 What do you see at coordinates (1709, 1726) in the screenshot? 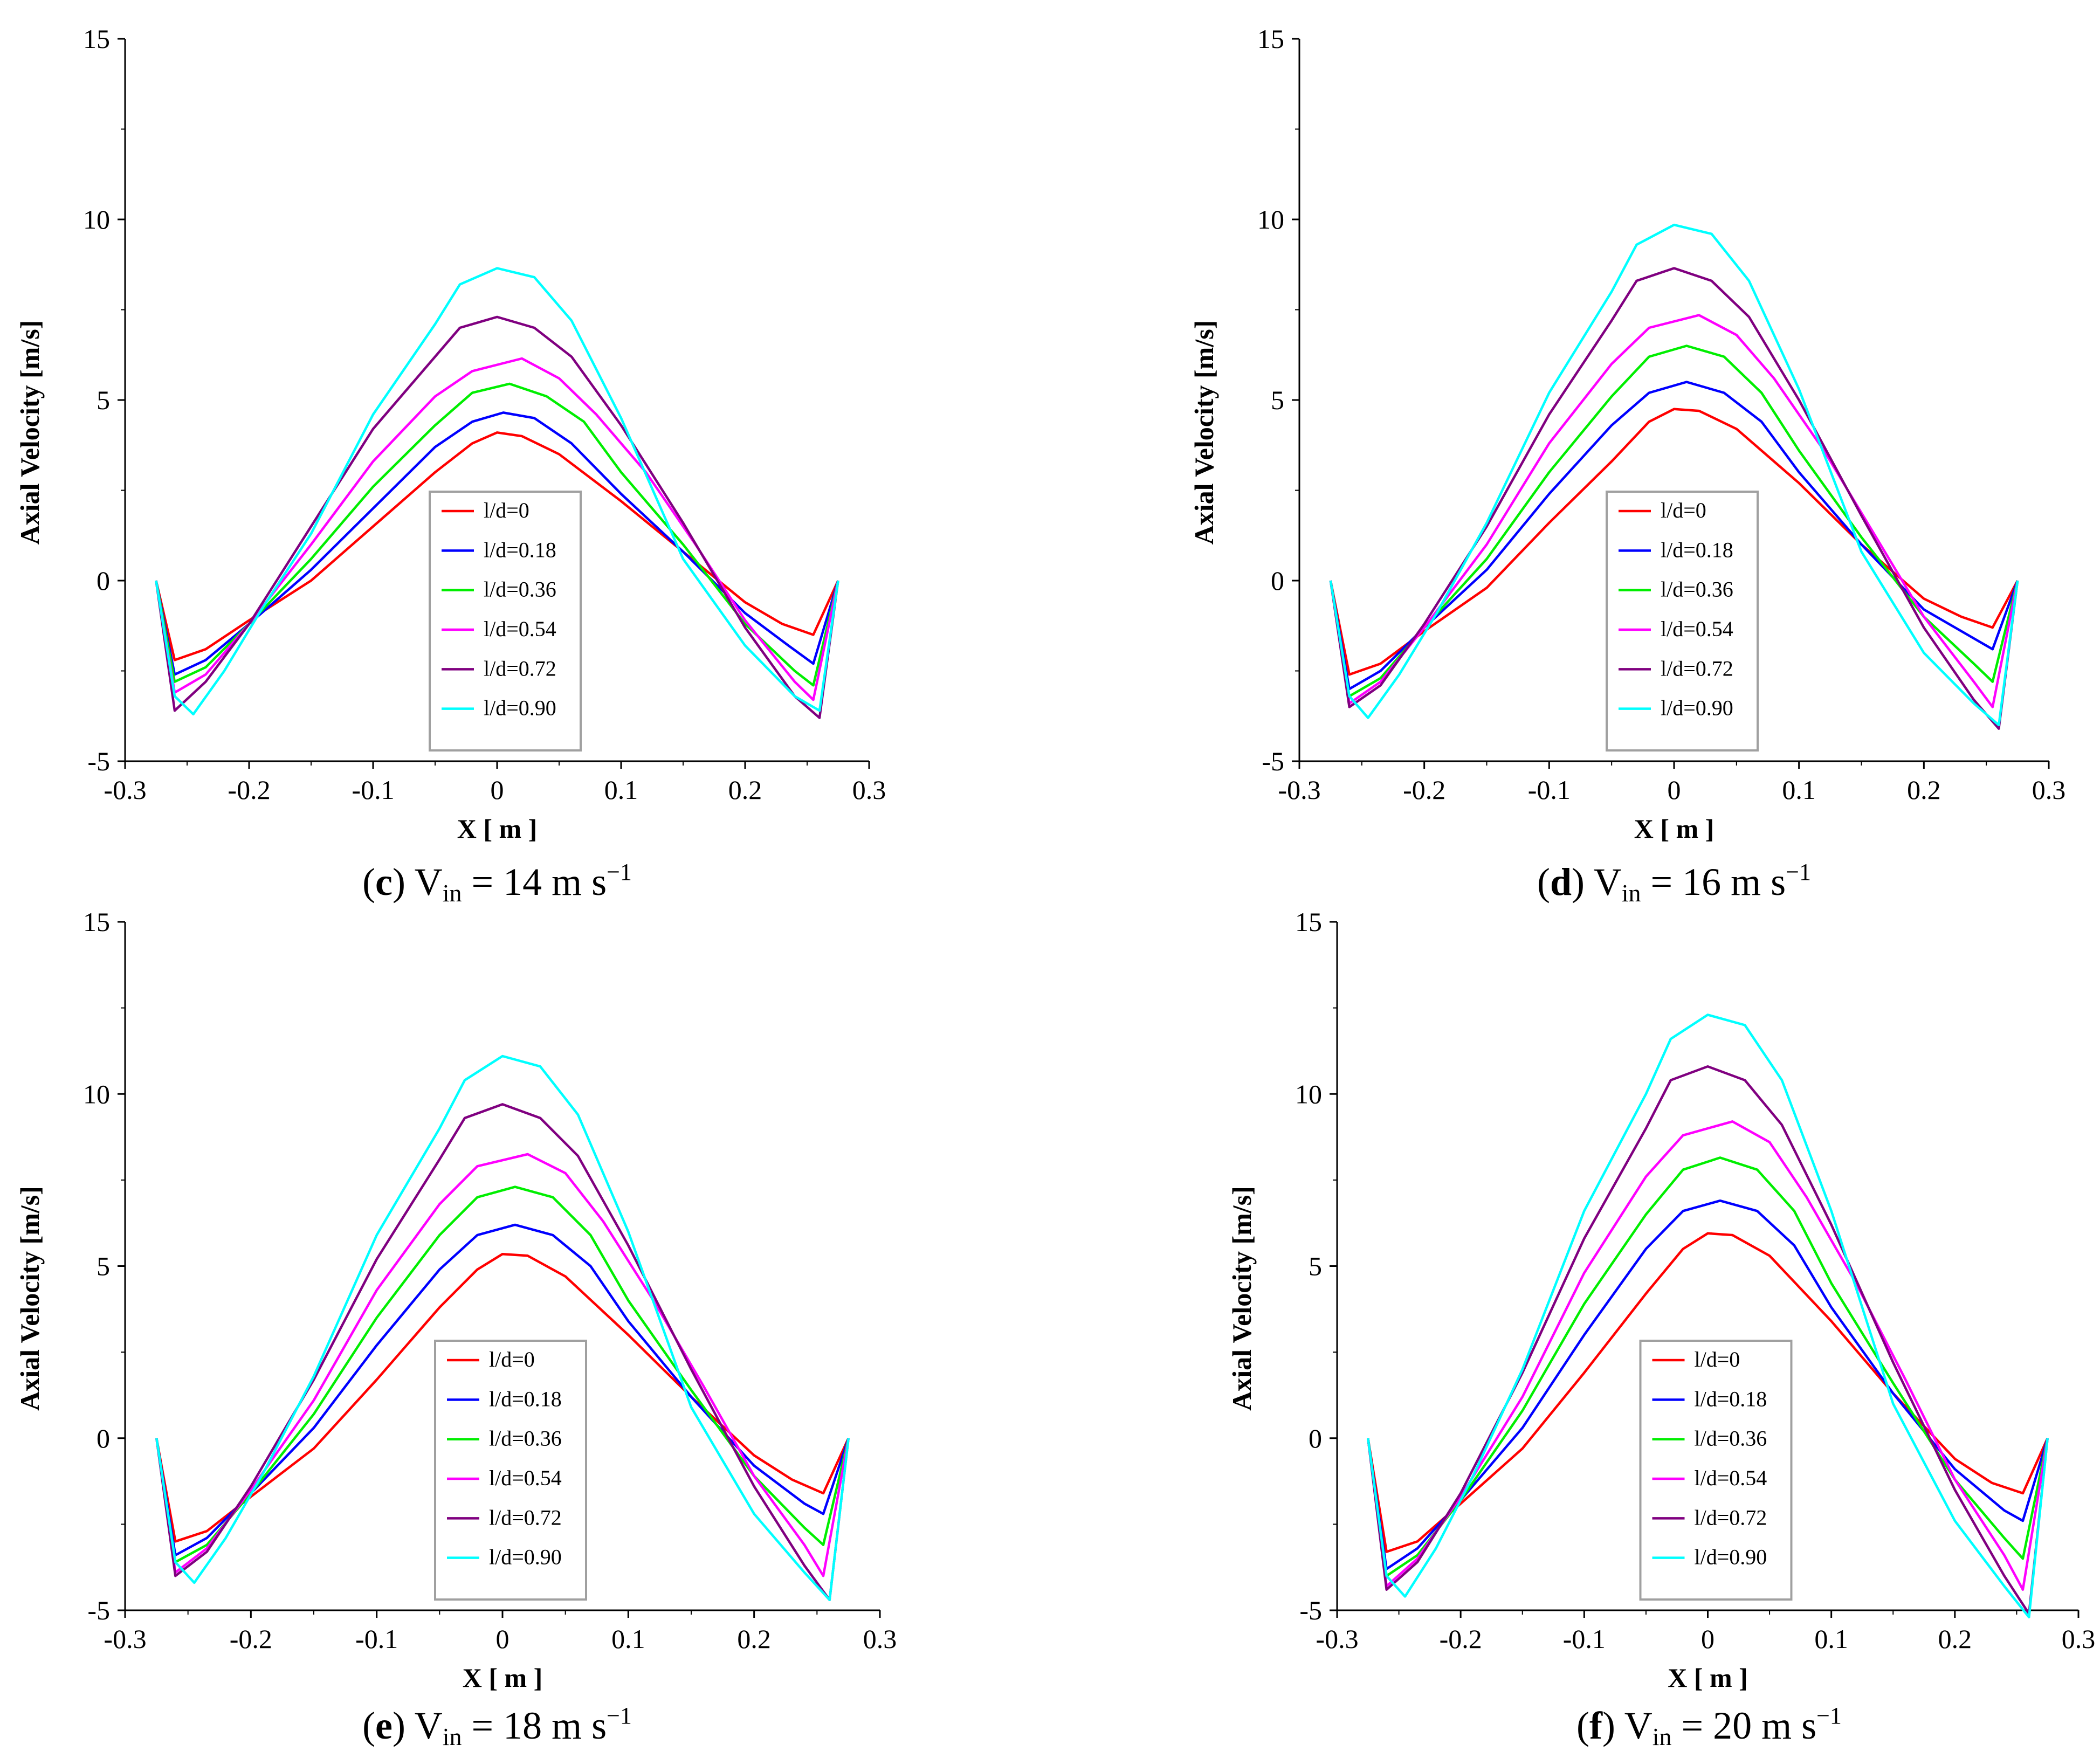
I see `panel-caption: (f) Vin = 20 m s−1` at bounding box center [1709, 1726].